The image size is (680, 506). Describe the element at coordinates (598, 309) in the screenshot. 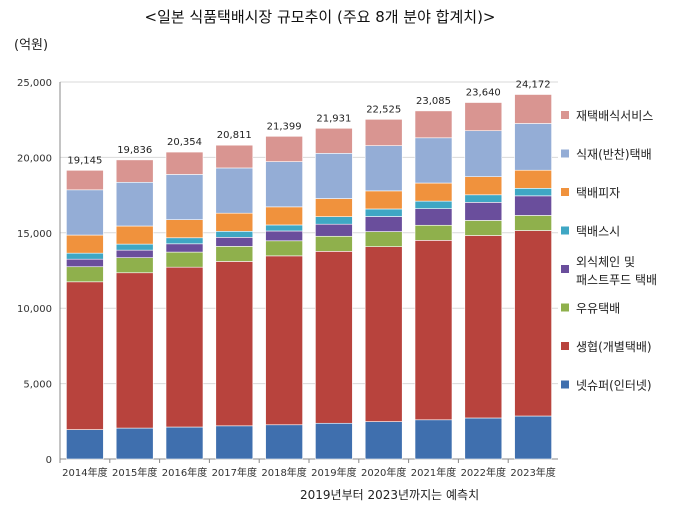

I see `legend-label: 우유택배` at that location.